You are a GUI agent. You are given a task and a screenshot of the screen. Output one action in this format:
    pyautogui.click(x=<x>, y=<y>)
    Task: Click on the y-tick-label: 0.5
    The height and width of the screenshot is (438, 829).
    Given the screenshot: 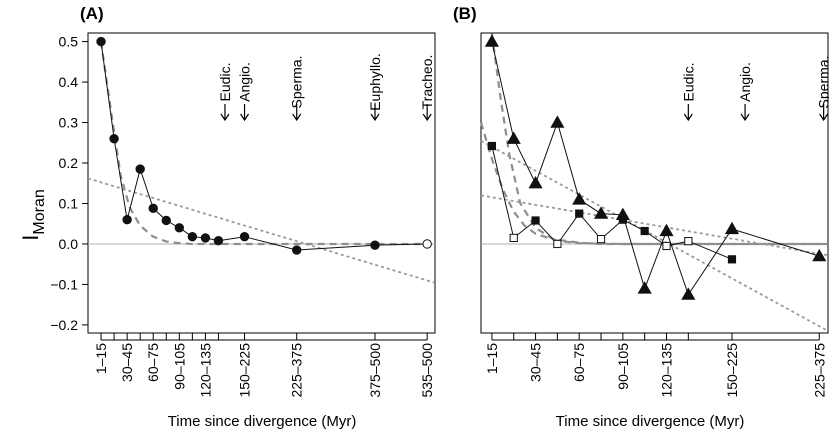 What is the action you would take?
    pyautogui.click(x=69, y=42)
    